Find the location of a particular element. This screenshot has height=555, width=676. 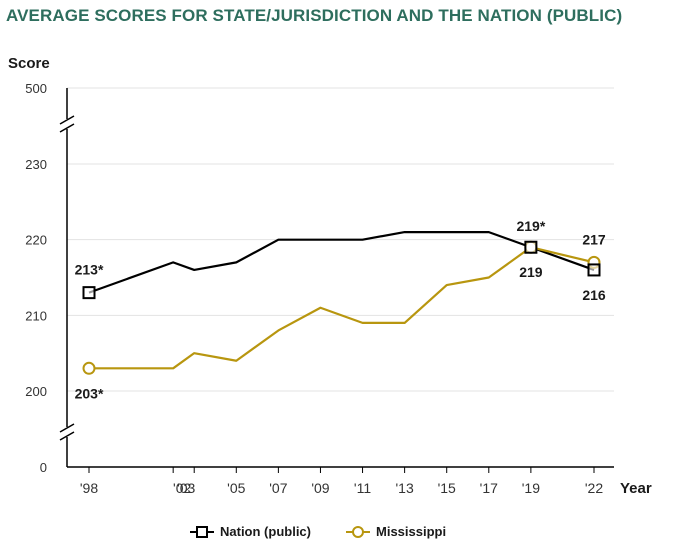

x-tick-label: '02 is located at coordinates (182, 488).